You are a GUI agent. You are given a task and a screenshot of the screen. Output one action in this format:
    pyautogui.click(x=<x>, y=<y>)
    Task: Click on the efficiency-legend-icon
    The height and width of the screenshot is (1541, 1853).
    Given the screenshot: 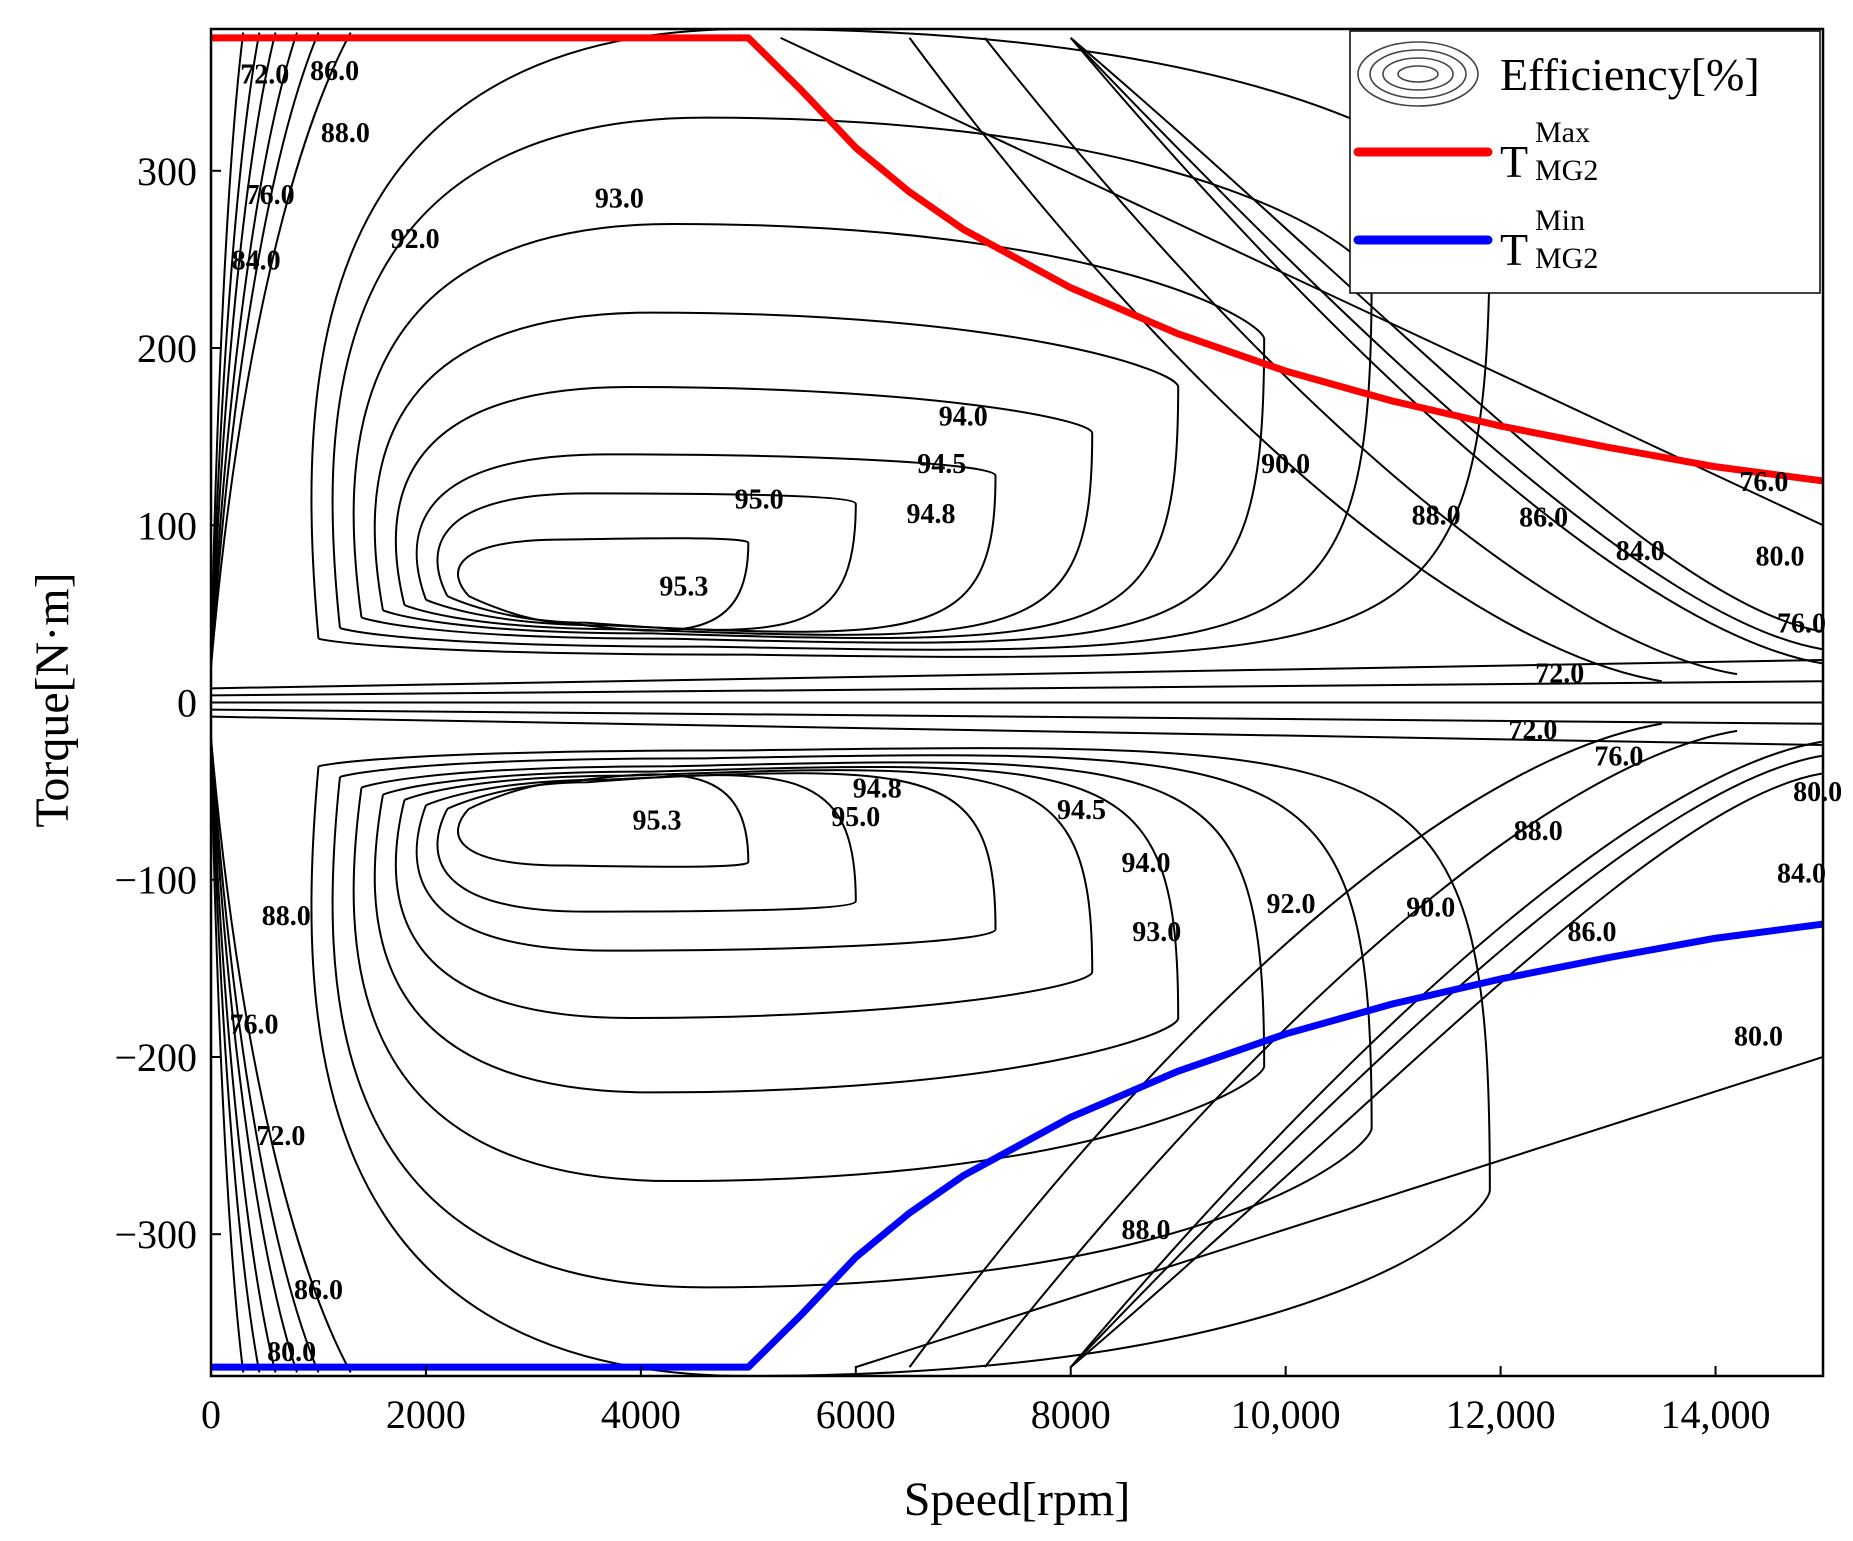 What is the action you would take?
    pyautogui.click(x=1418, y=74)
    